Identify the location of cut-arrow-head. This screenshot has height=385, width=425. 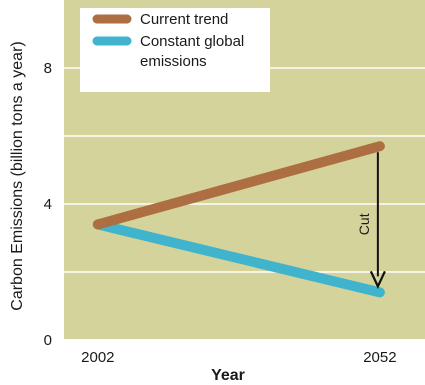
(377, 280).